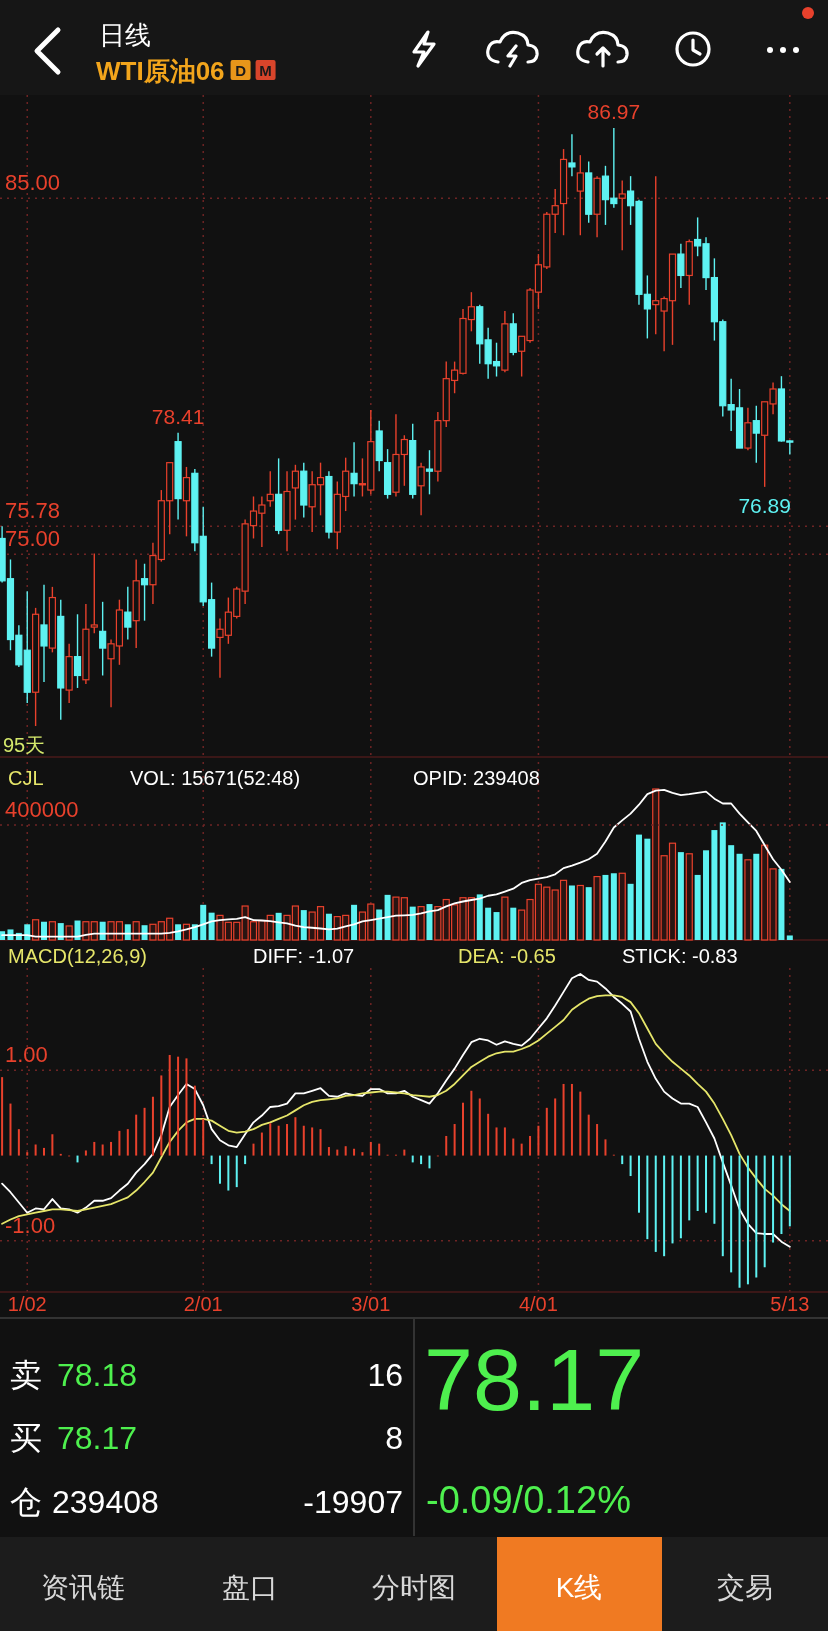 This screenshot has width=828, height=1631. What do you see at coordinates (265, 70) in the screenshot?
I see `text: M` at bounding box center [265, 70].